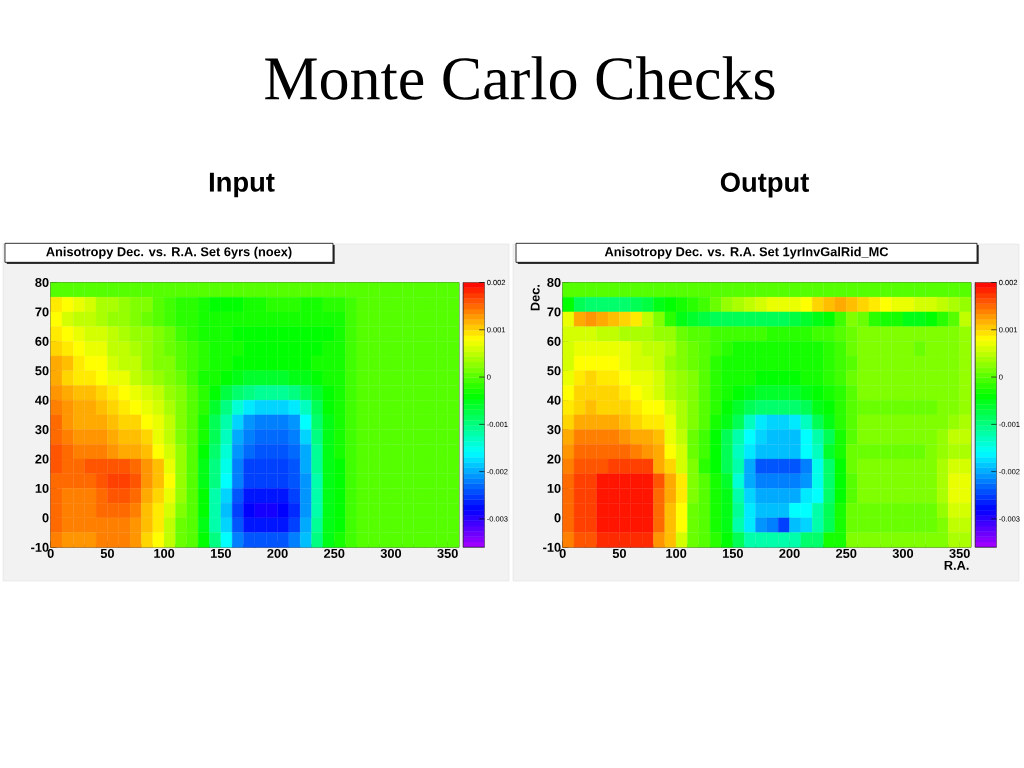 Image resolution: width=1024 pixels, height=768 pixels. I want to click on x-axis-title: R.A., so click(956, 565).